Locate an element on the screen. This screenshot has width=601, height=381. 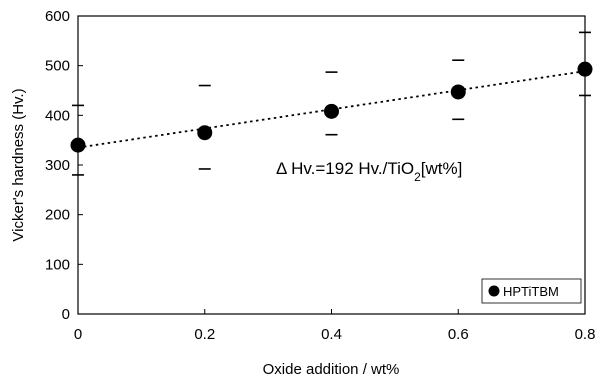
y-tick-label: 300 is located at coordinates (57, 165).